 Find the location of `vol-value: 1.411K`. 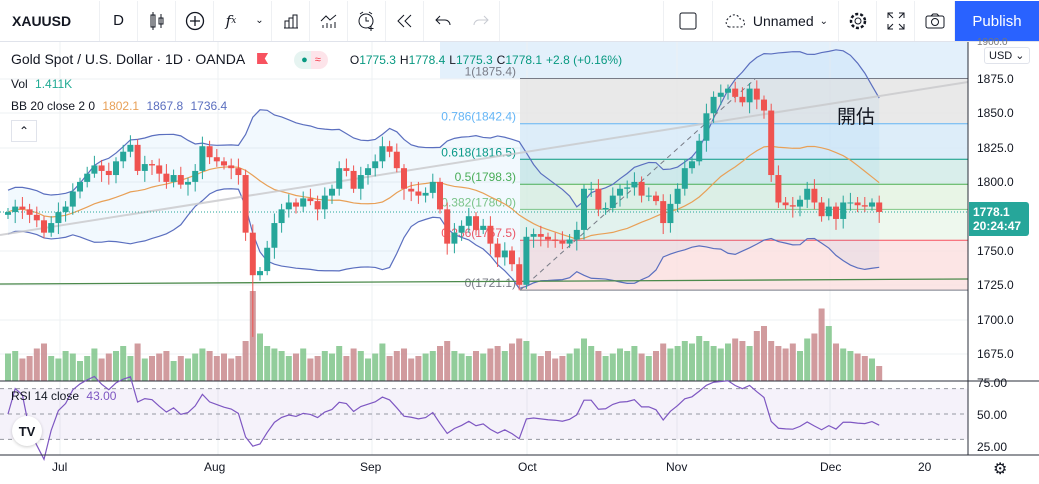

vol-value: 1.411K is located at coordinates (54, 84).